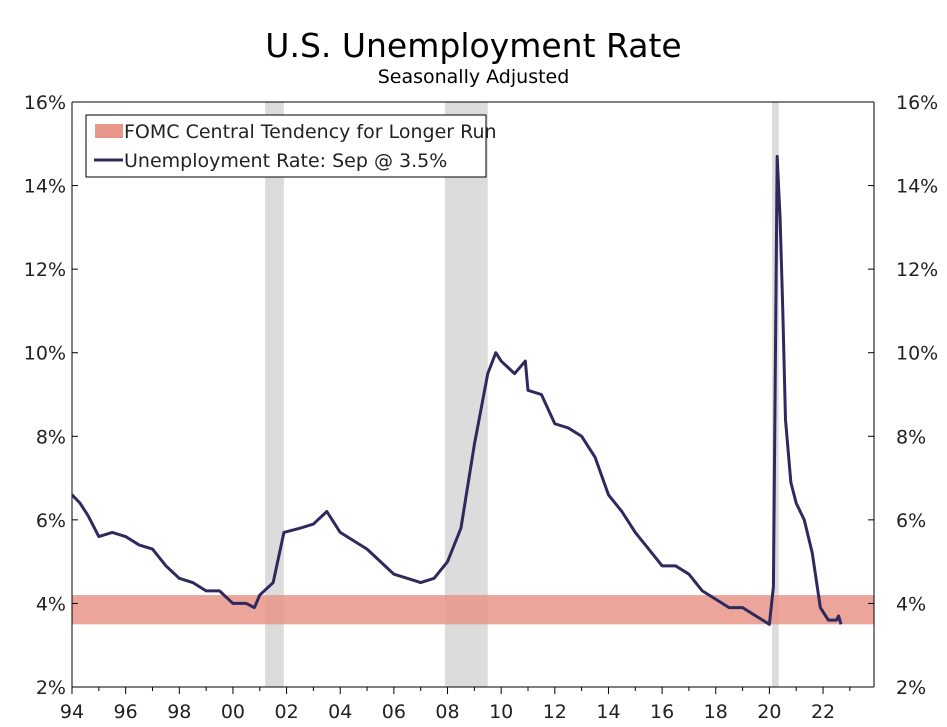 The height and width of the screenshot is (727, 947). Describe the element at coordinates (473, 610) in the screenshot. I see `fomc-band` at that location.